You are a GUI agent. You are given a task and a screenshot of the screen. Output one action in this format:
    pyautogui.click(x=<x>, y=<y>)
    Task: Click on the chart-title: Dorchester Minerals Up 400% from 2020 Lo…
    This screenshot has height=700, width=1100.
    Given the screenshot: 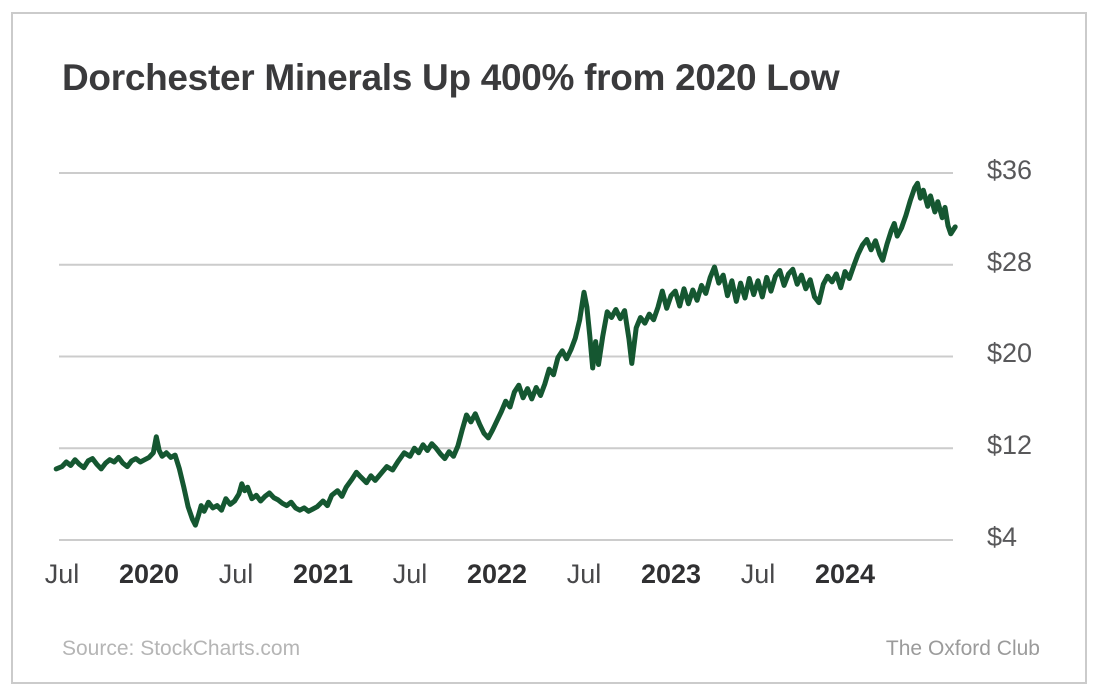 What is the action you would take?
    pyautogui.click(x=451, y=77)
    